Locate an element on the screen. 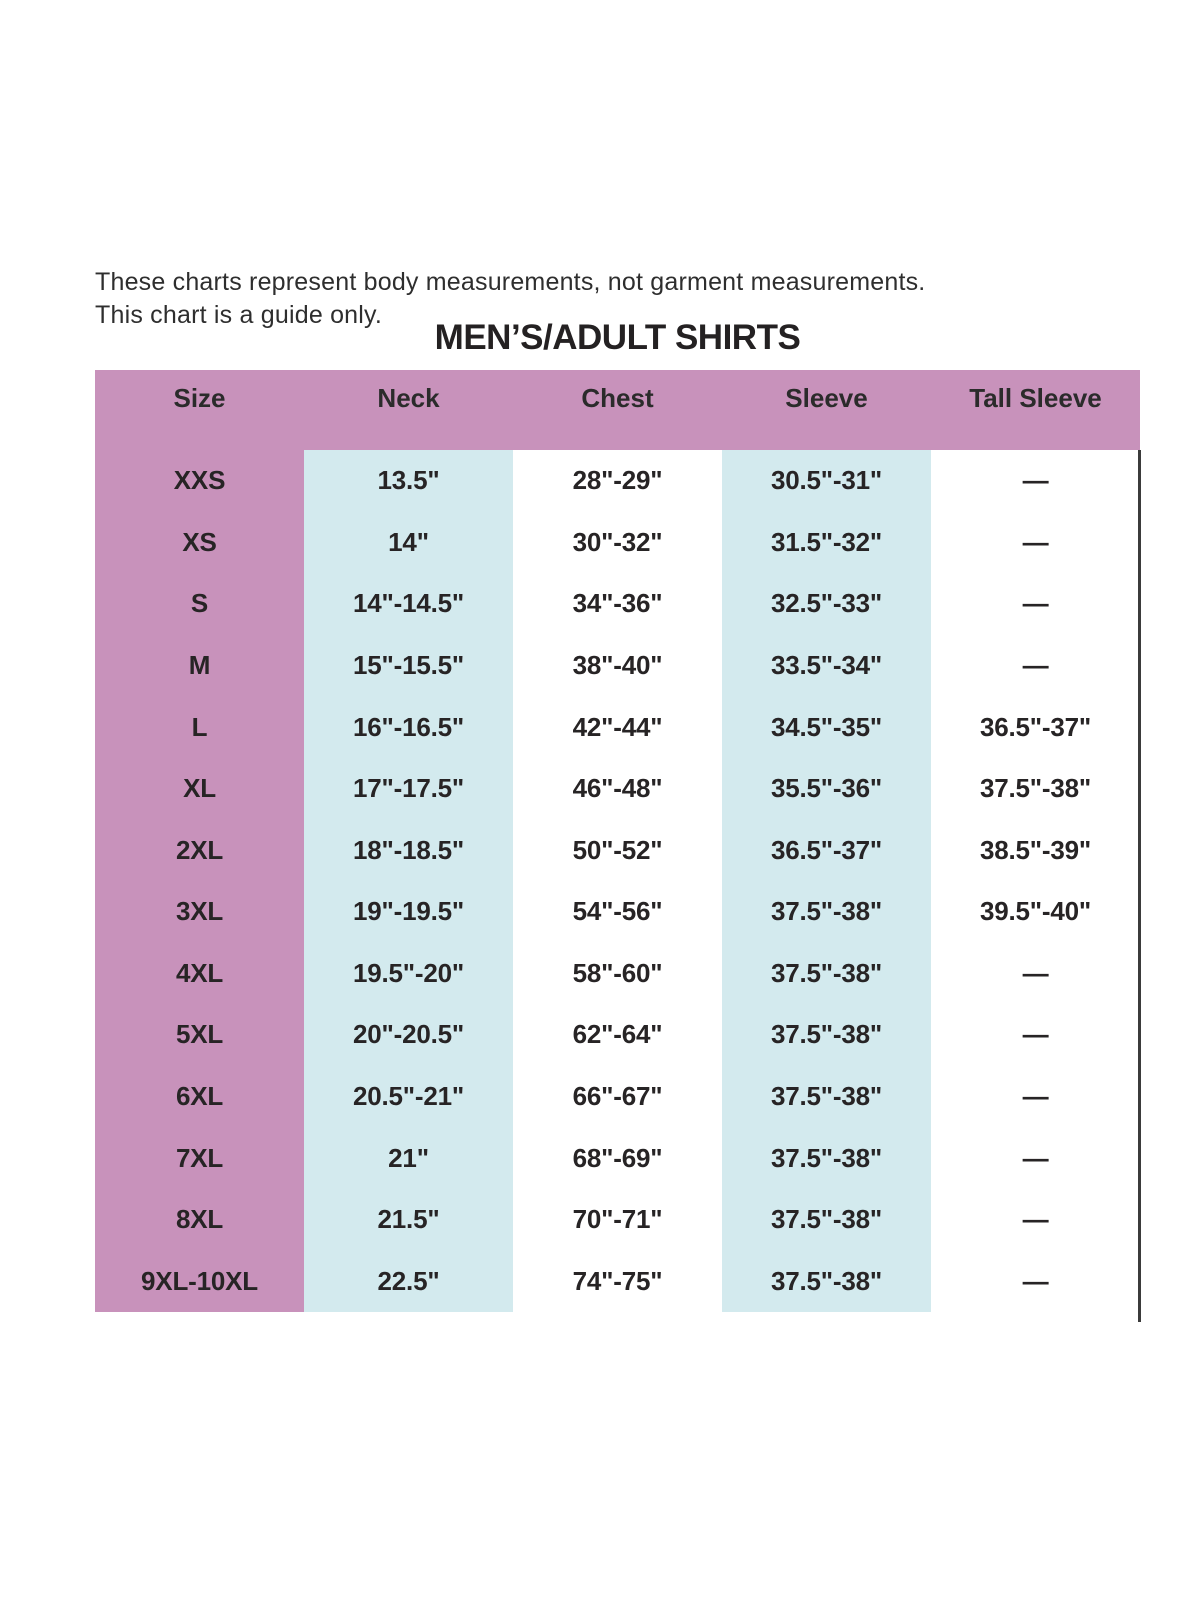 The height and width of the screenshot is (1600, 1200). table-row: 6XL 20.5"-21" 66"-67" 37.5"-38" — is located at coordinates (617, 1097).